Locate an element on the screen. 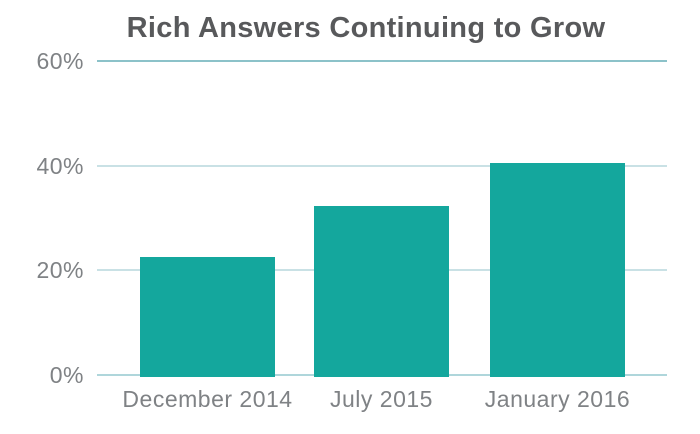 The width and height of the screenshot is (700, 434). bar-january-2016 is located at coordinates (557, 270).